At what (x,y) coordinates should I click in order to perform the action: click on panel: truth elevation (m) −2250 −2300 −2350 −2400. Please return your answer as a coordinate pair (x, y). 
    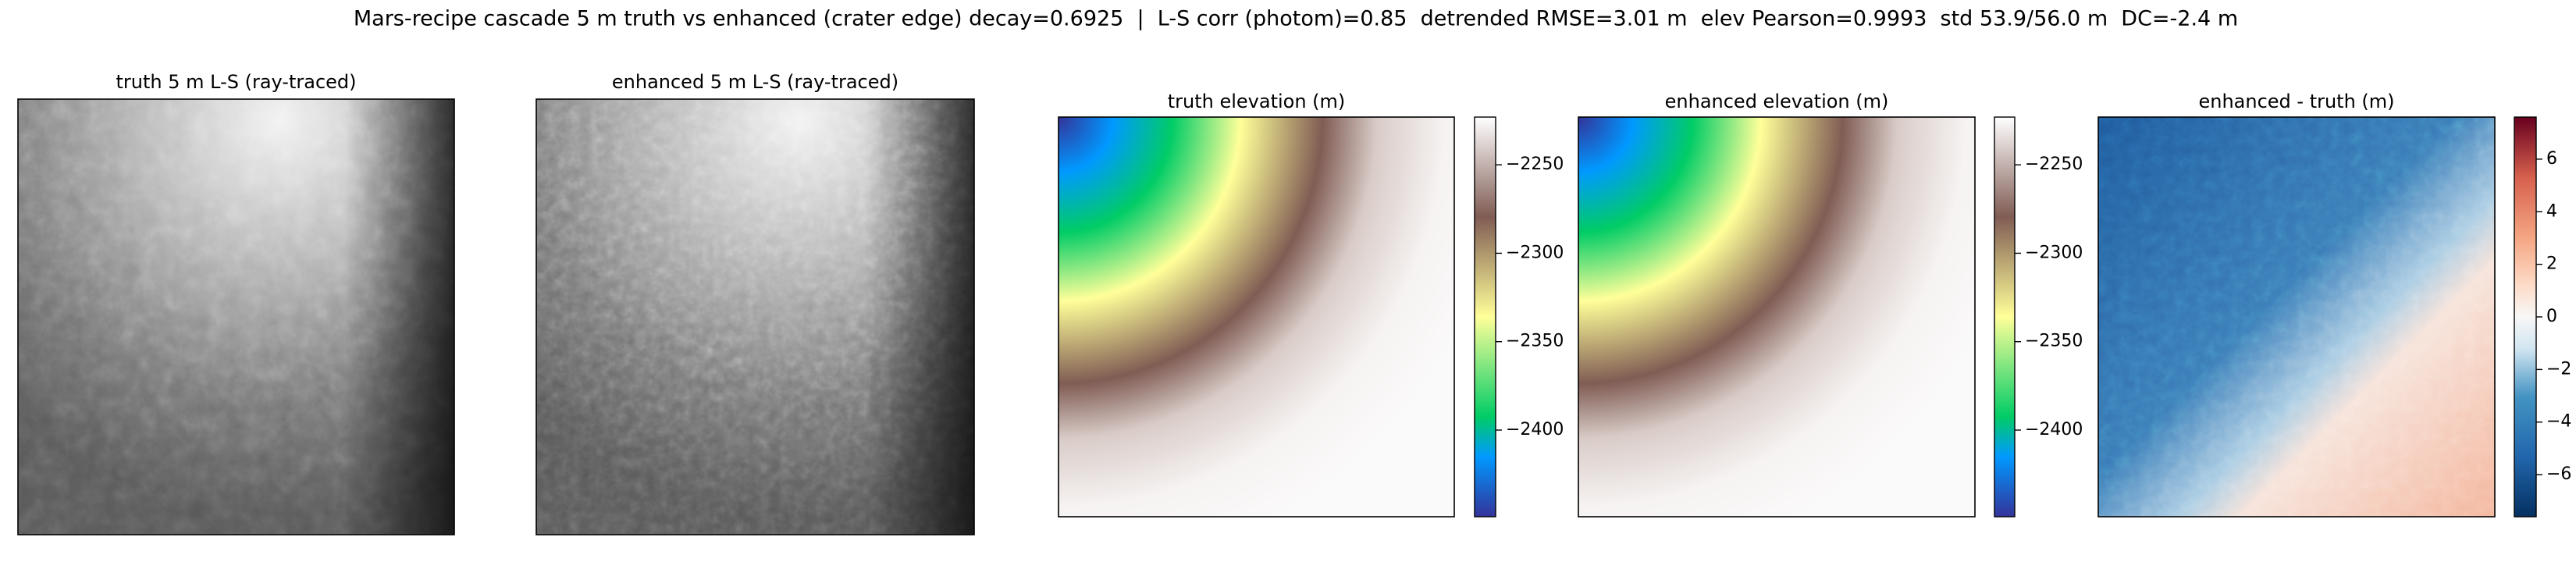
    Looking at the image, I should click on (1311, 305).